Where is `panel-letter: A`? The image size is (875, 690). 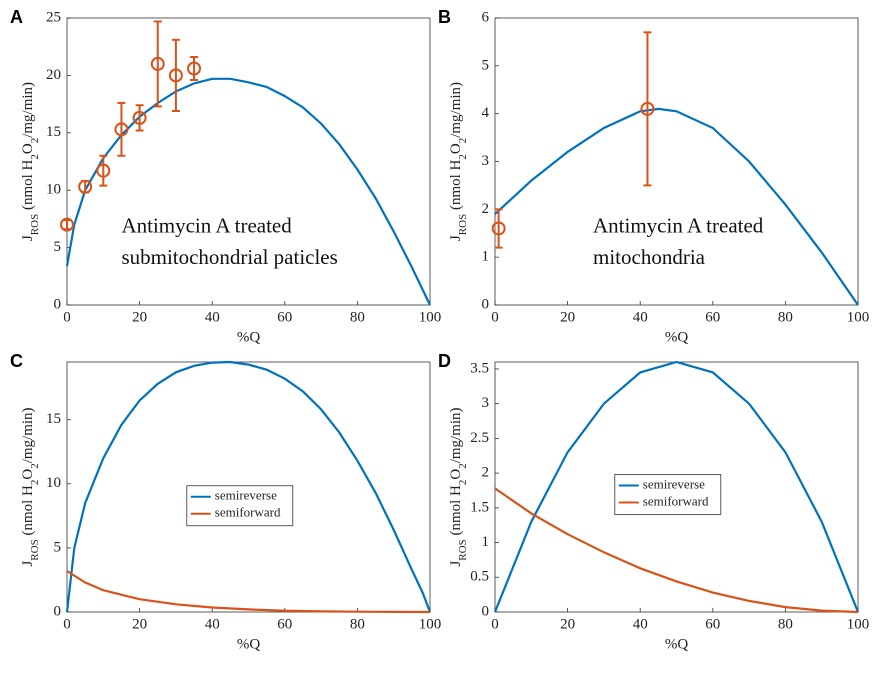
panel-letter: A is located at coordinates (16, 17).